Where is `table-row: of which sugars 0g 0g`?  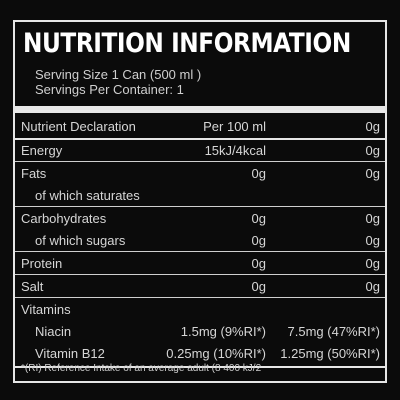
table-row: of which sugars 0g 0g is located at coordinates (200, 240).